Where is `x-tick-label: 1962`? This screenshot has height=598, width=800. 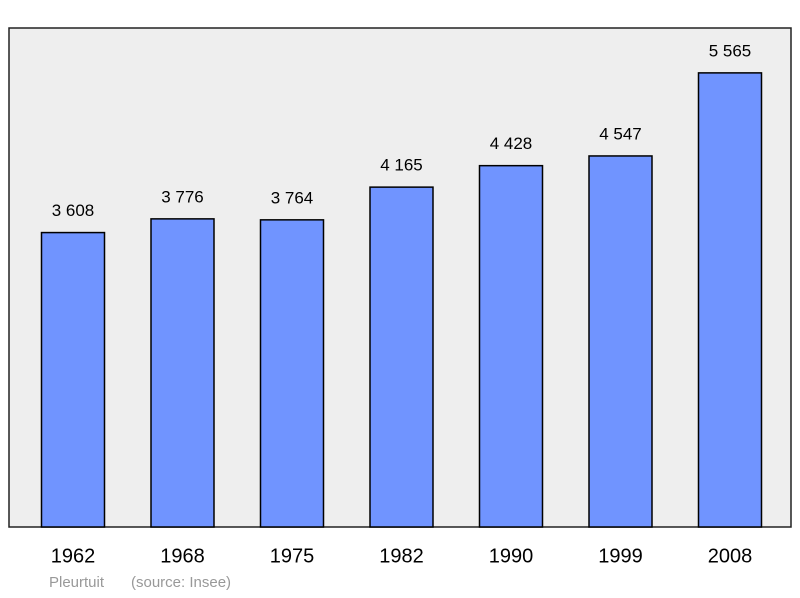
x-tick-label: 1962 is located at coordinates (73, 556).